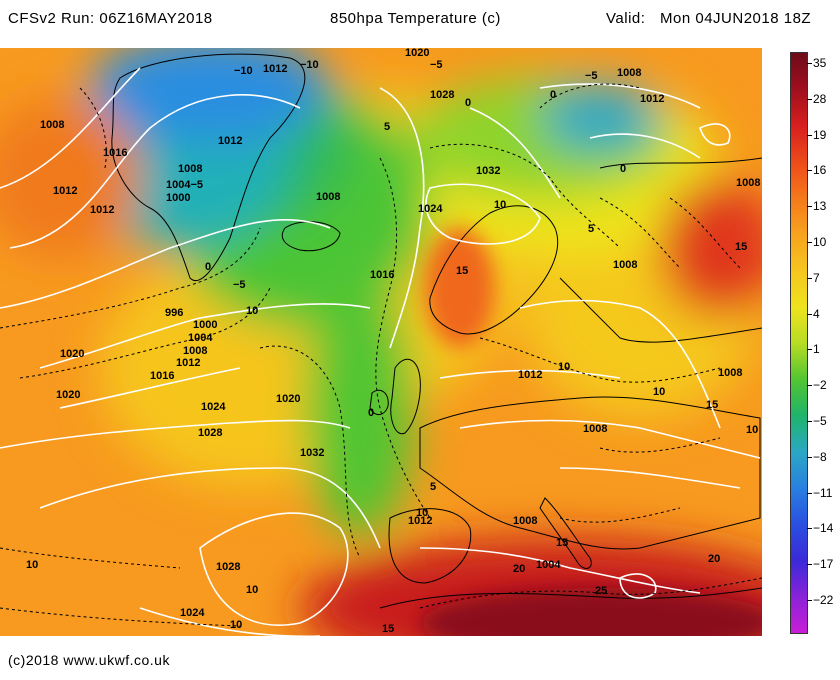 The width and height of the screenshot is (840, 680). What do you see at coordinates (817, 456) in the screenshot?
I see `color-scale-tick: −8` at bounding box center [817, 456].